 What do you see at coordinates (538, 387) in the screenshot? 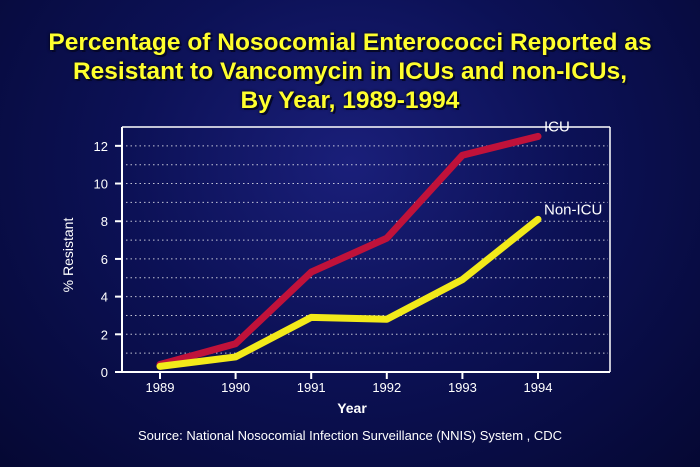
I see `x-tick-label: 1994` at bounding box center [538, 387].